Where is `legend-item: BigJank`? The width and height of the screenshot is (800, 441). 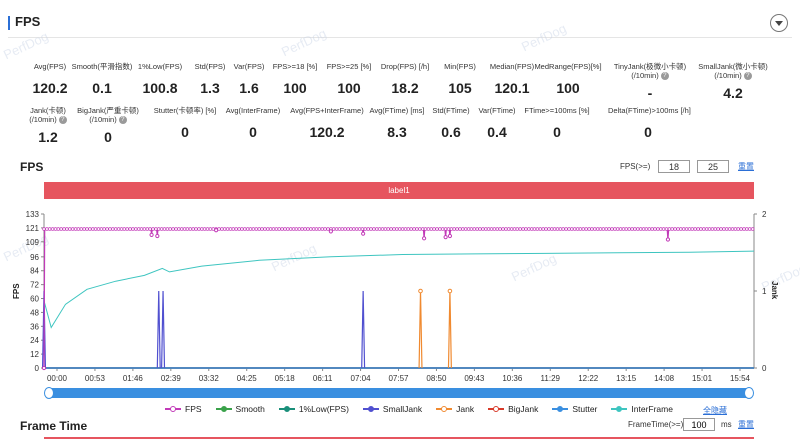 legend-item: BigJank is located at coordinates (513, 409).